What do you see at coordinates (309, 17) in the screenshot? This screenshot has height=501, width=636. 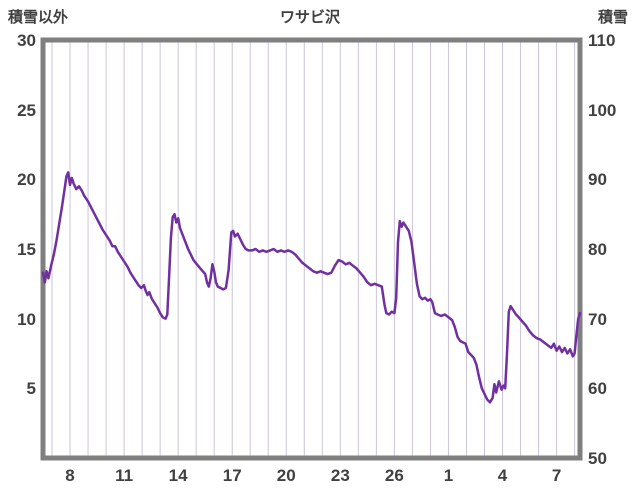 I see `chart-title: ワサビ沢` at bounding box center [309, 17].